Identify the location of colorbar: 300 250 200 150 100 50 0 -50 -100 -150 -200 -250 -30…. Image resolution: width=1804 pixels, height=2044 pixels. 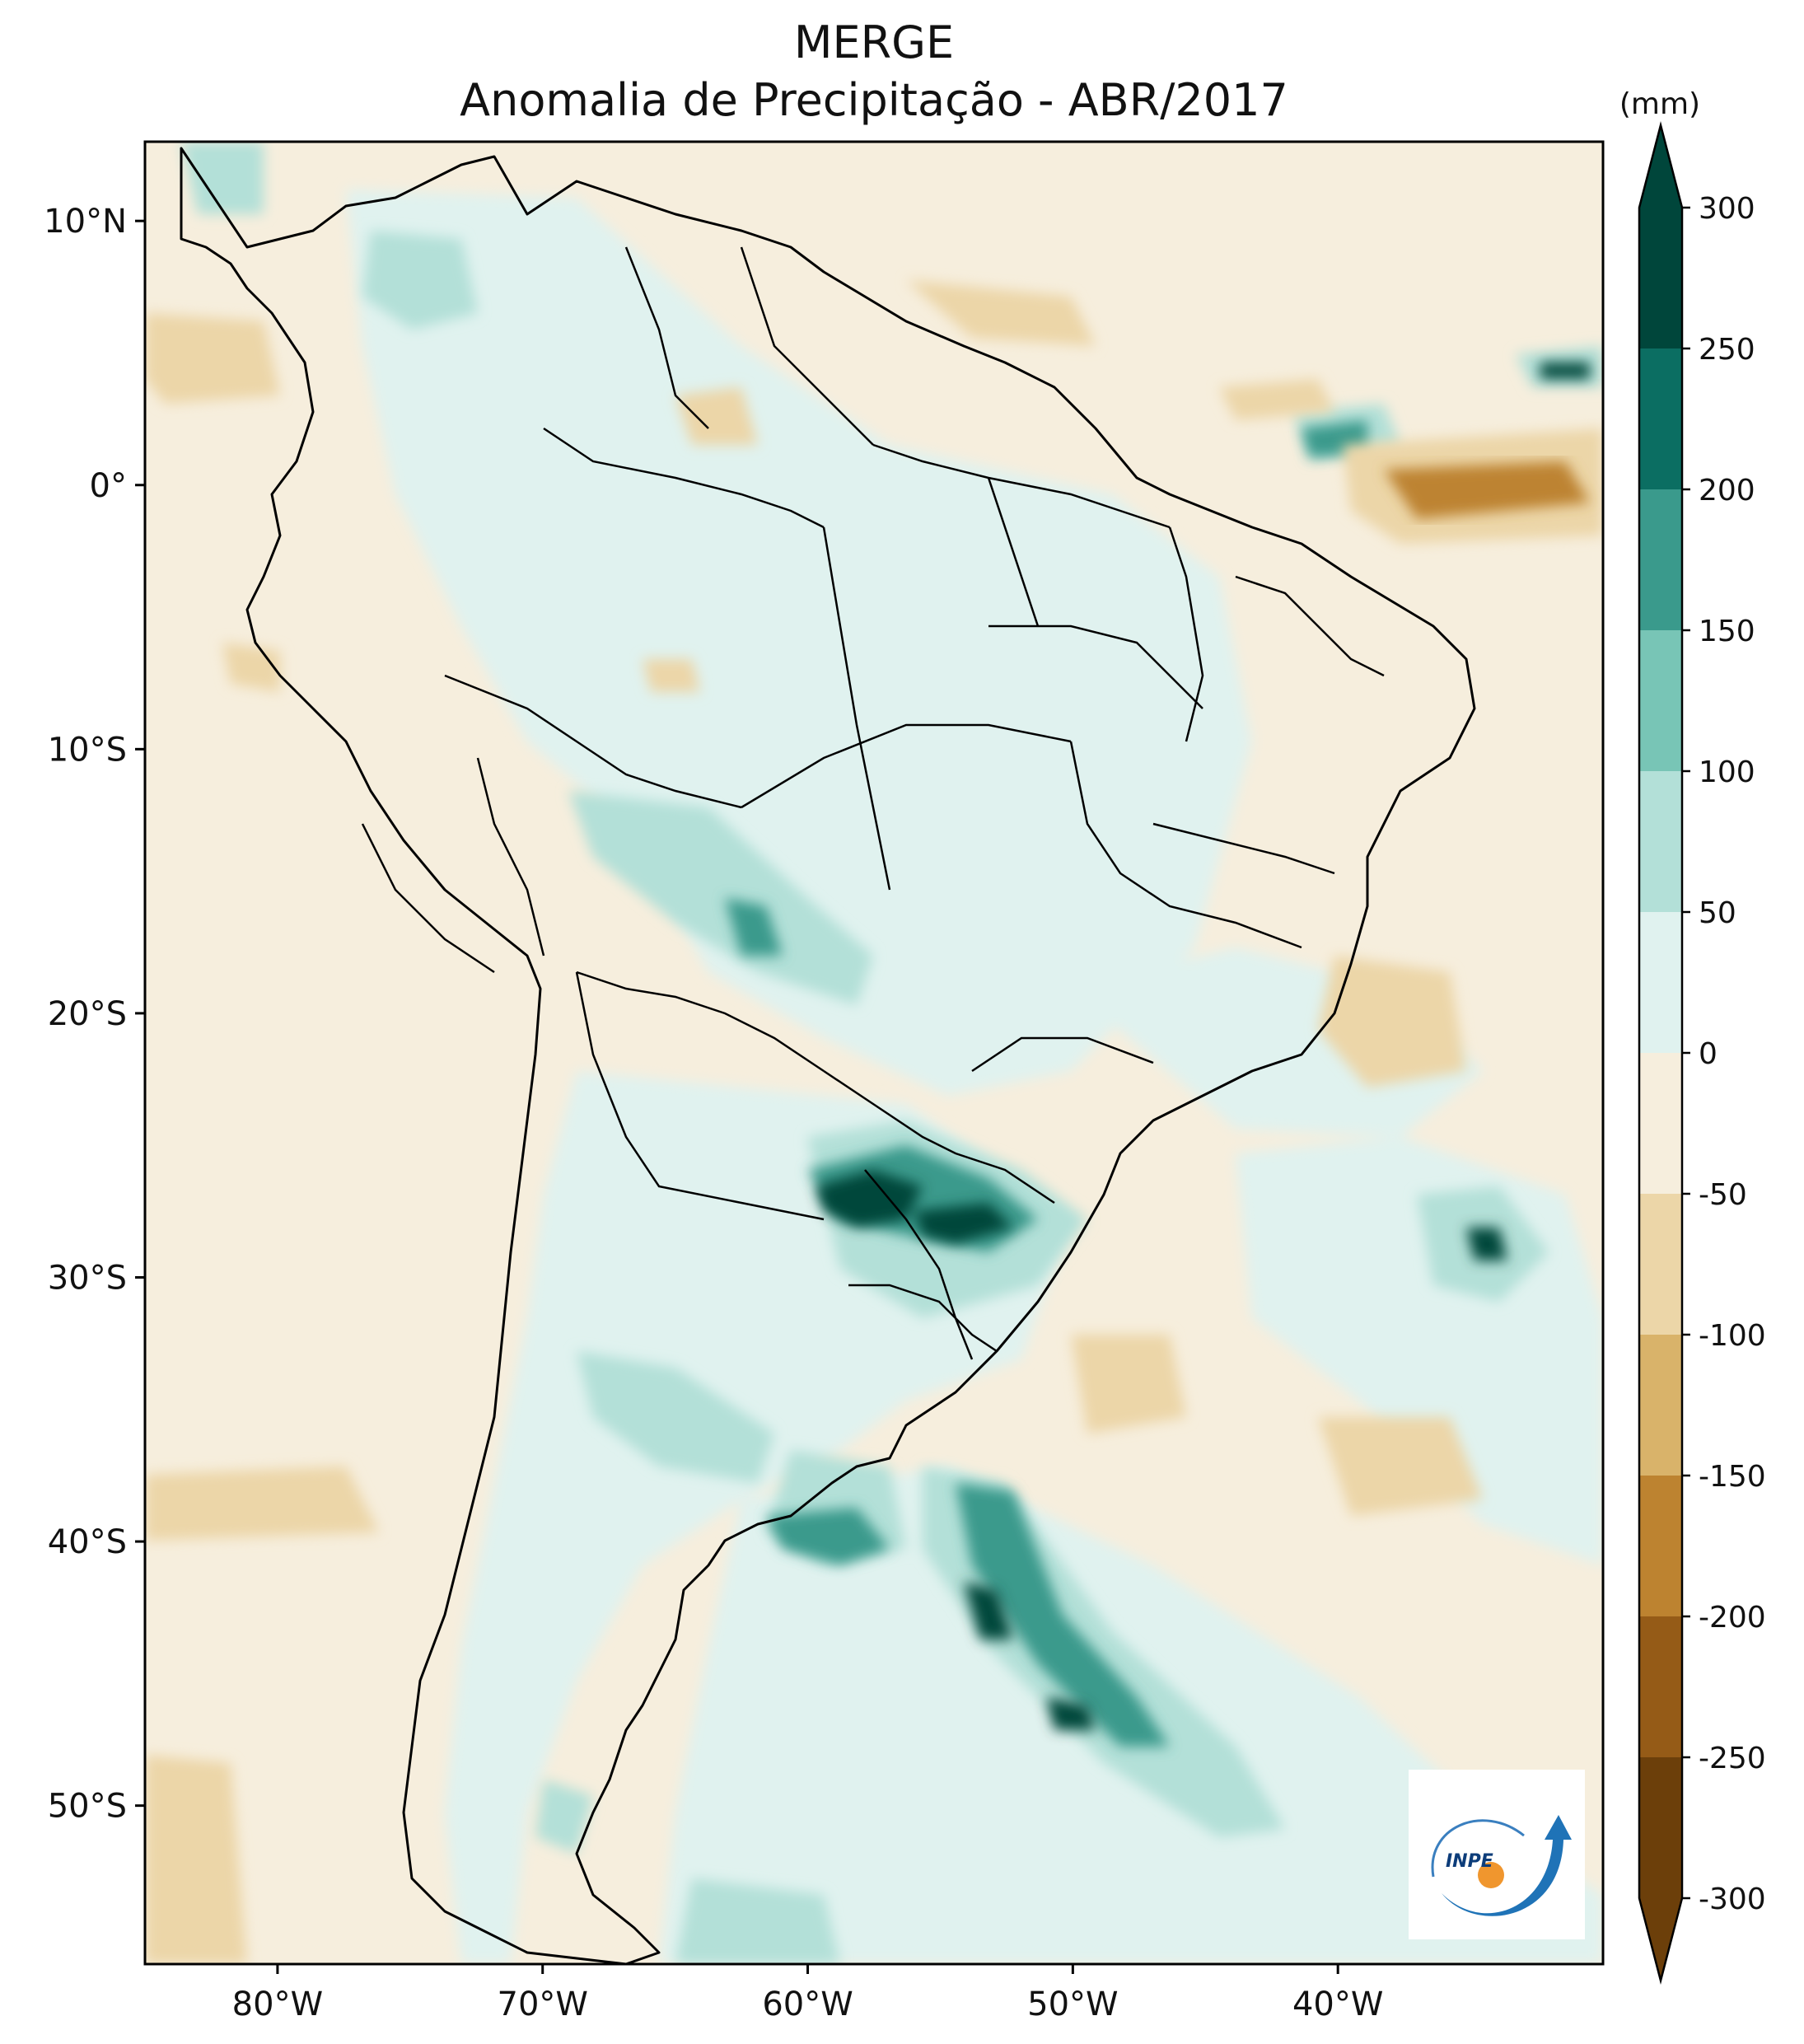
(1702, 1053).